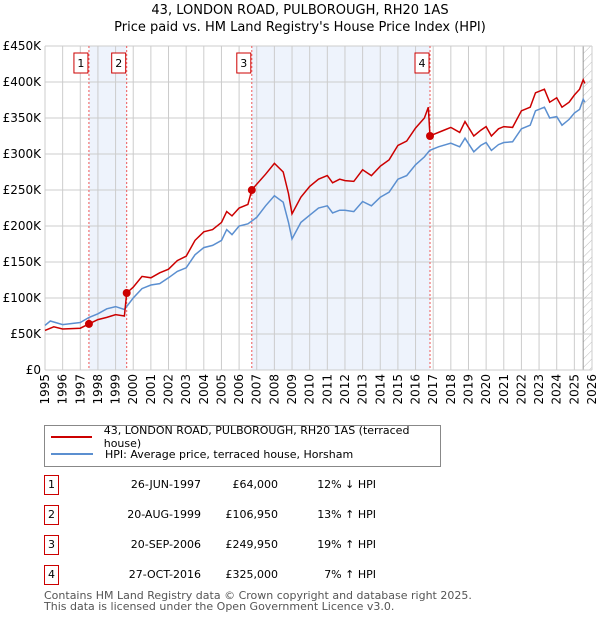 The height and width of the screenshot is (620, 600). I want to click on x-tick-label: 2011, so click(327, 389).